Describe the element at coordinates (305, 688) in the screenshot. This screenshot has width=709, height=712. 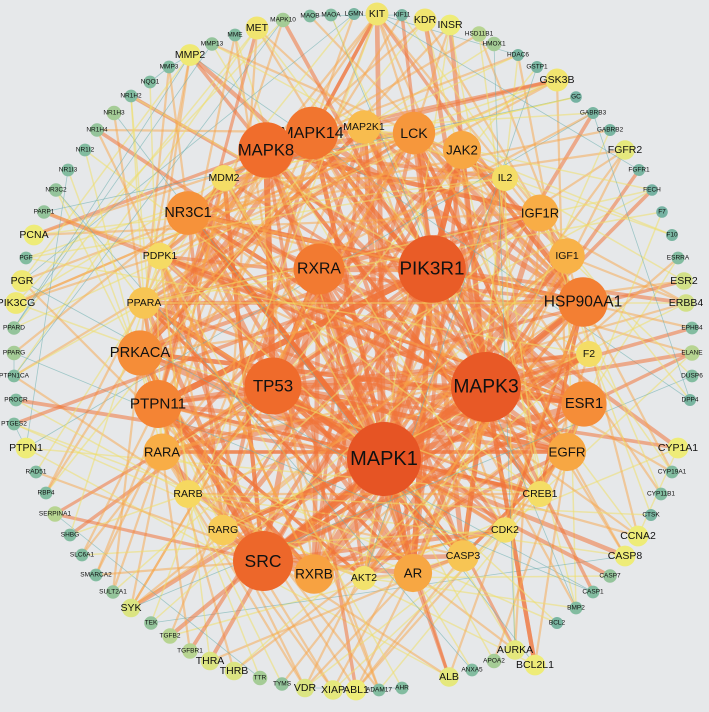
I see `node-vdr: VDR` at that location.